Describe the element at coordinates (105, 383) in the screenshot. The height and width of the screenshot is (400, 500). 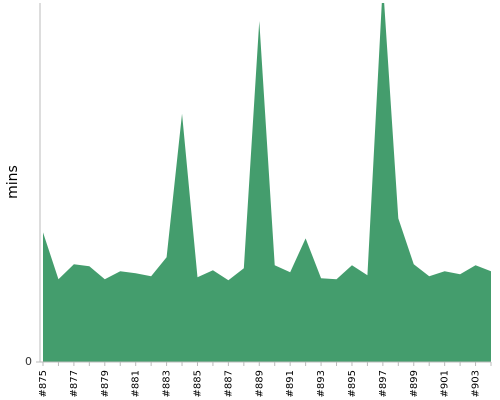
I see `x-tick-label: #879` at that location.